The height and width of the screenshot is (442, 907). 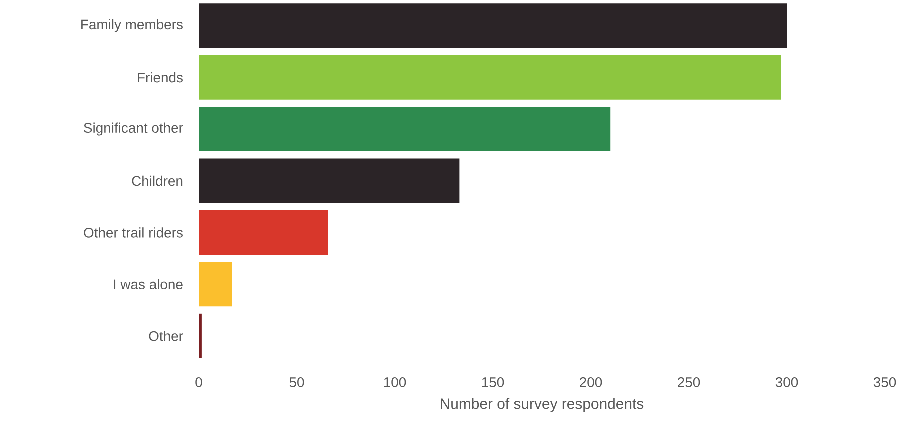 What do you see at coordinates (297, 383) in the screenshot?
I see `x-tick-label: 50` at bounding box center [297, 383].